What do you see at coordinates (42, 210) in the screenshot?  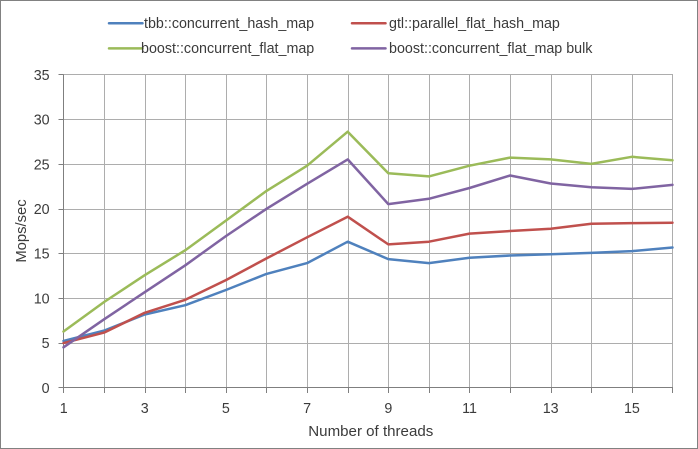 I see `svg-text: 20` at bounding box center [42, 210].